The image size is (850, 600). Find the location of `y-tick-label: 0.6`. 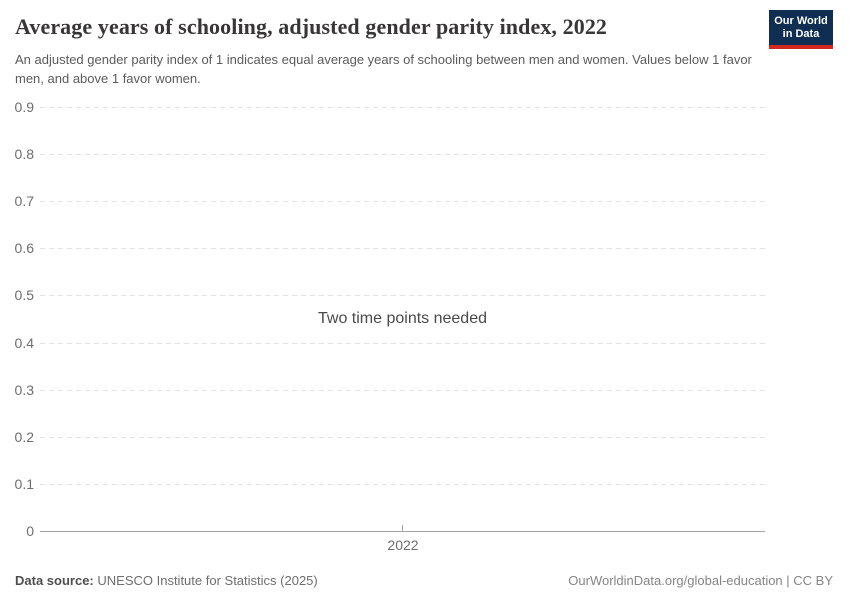

y-tick-label: 0.6 is located at coordinates (24, 248).